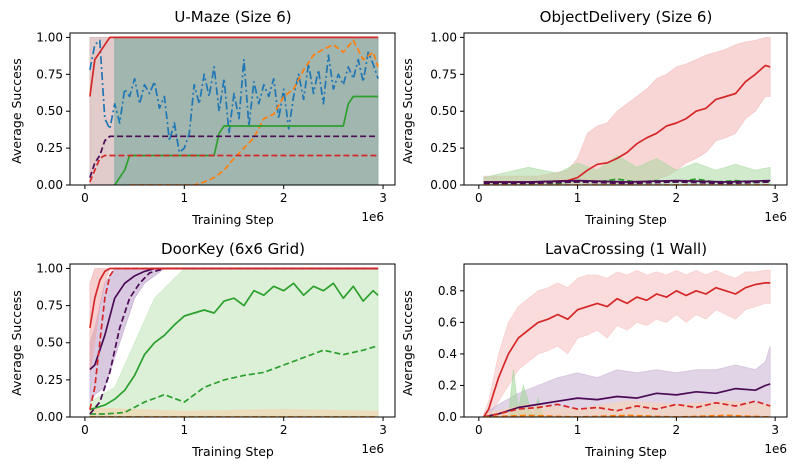  What do you see at coordinates (447, 322) in the screenshot?
I see `y-tick-label: 0.6` at bounding box center [447, 322].